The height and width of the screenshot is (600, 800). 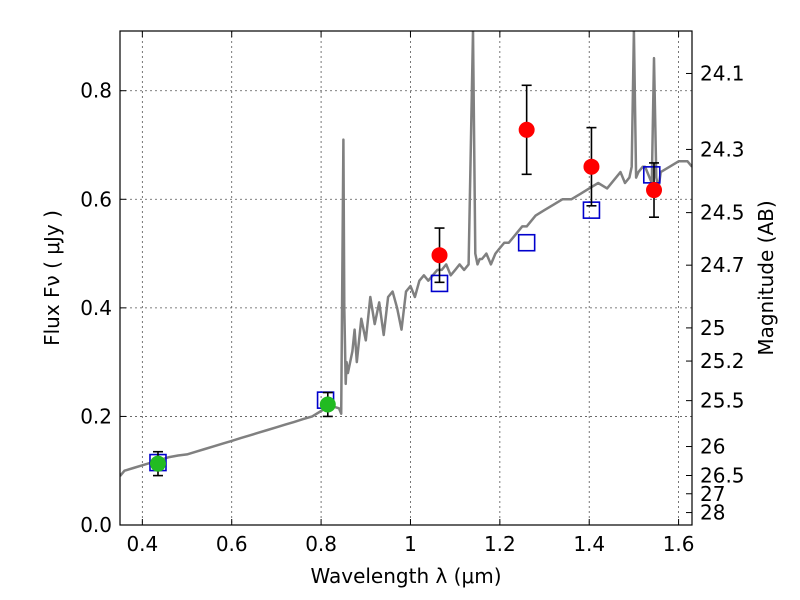 I want to click on y-right-tick-label: 24.3, so click(x=722, y=149).